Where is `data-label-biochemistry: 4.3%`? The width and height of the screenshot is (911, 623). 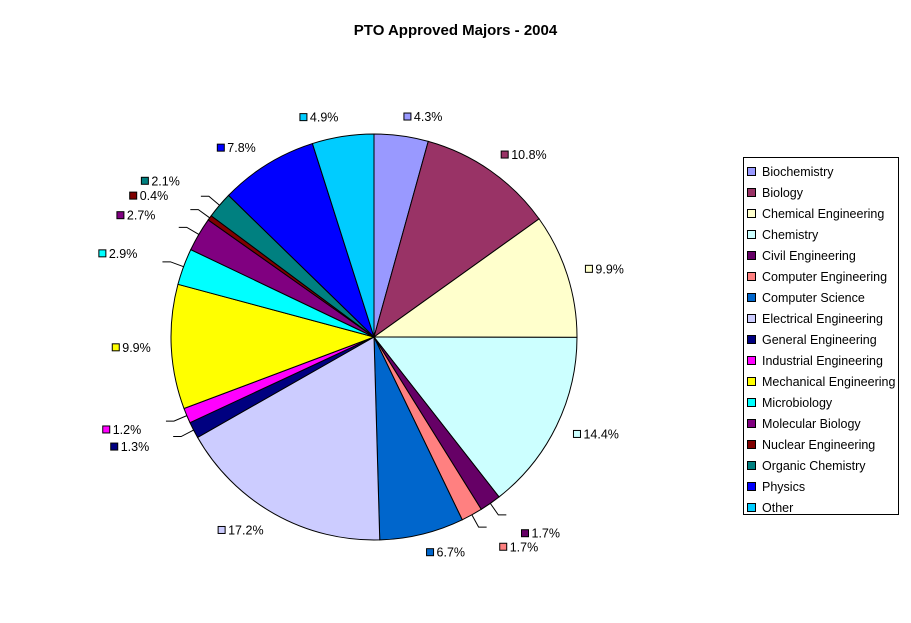 data-label-biochemistry: 4.3% is located at coordinates (423, 117).